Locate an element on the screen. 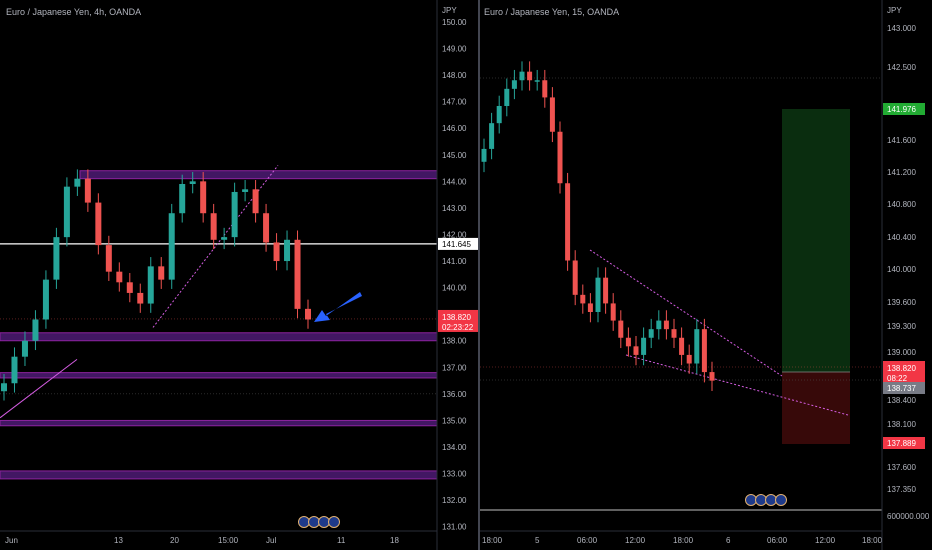 The image size is (932, 550). profit-zone is located at coordinates (816, 240).